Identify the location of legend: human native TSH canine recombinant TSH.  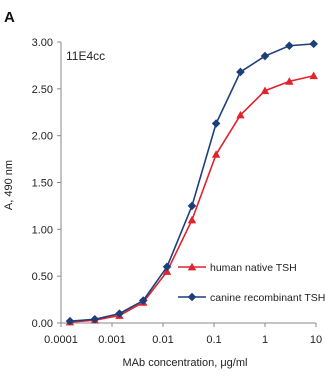
(251, 283).